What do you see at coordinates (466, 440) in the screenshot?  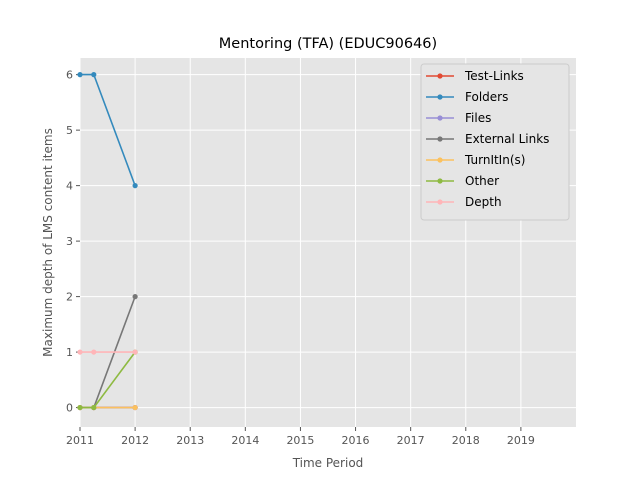 I see `x-tick-label: 2018` at bounding box center [466, 440].